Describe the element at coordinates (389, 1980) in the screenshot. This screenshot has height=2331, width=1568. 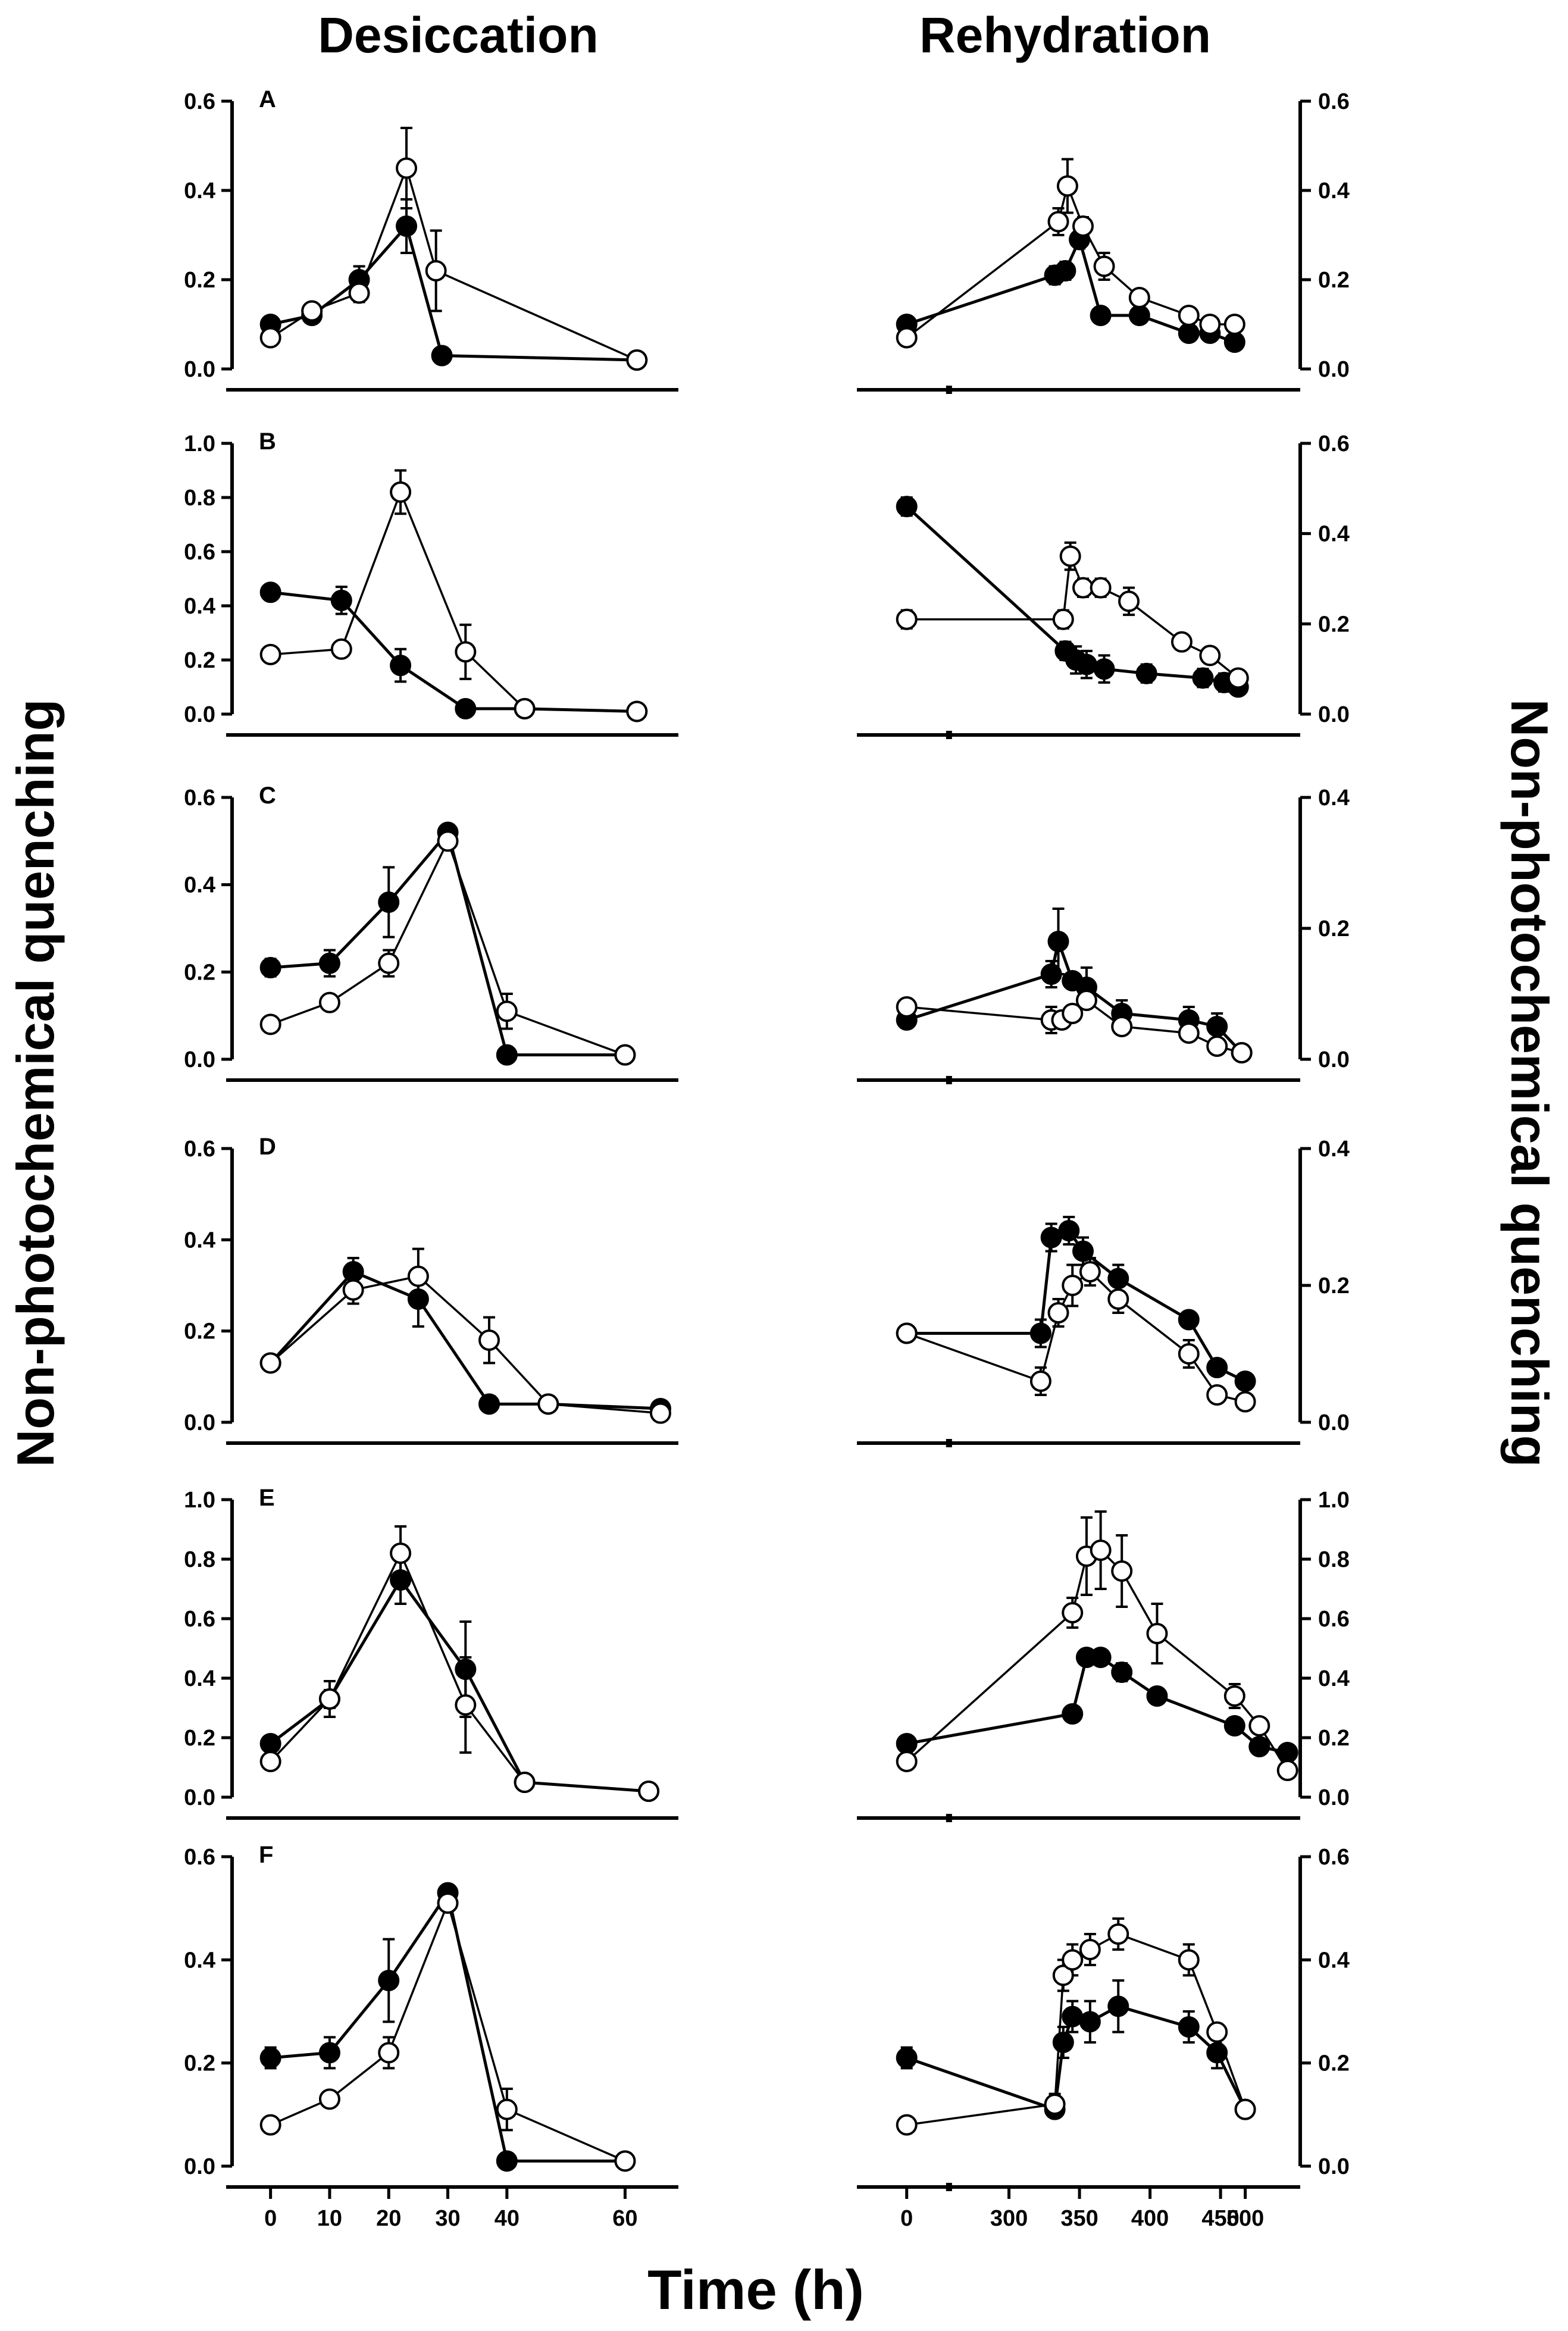
I see `panel-f-desiccation-filled-point` at that location.